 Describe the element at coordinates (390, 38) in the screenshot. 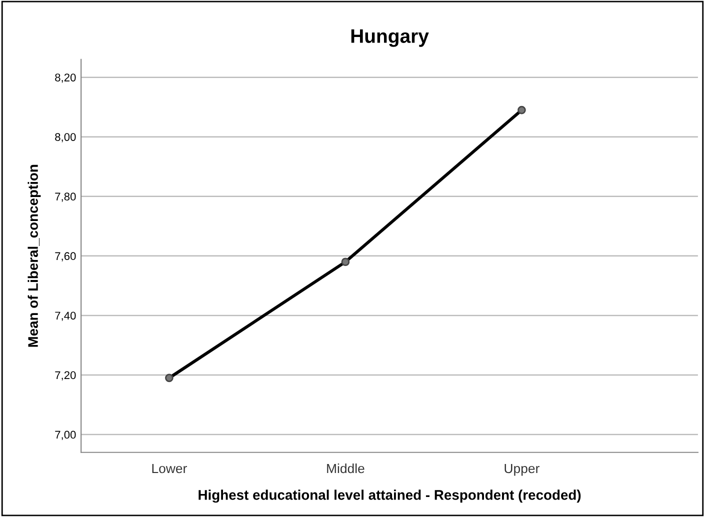

I see `chart-title: Hungary` at that location.